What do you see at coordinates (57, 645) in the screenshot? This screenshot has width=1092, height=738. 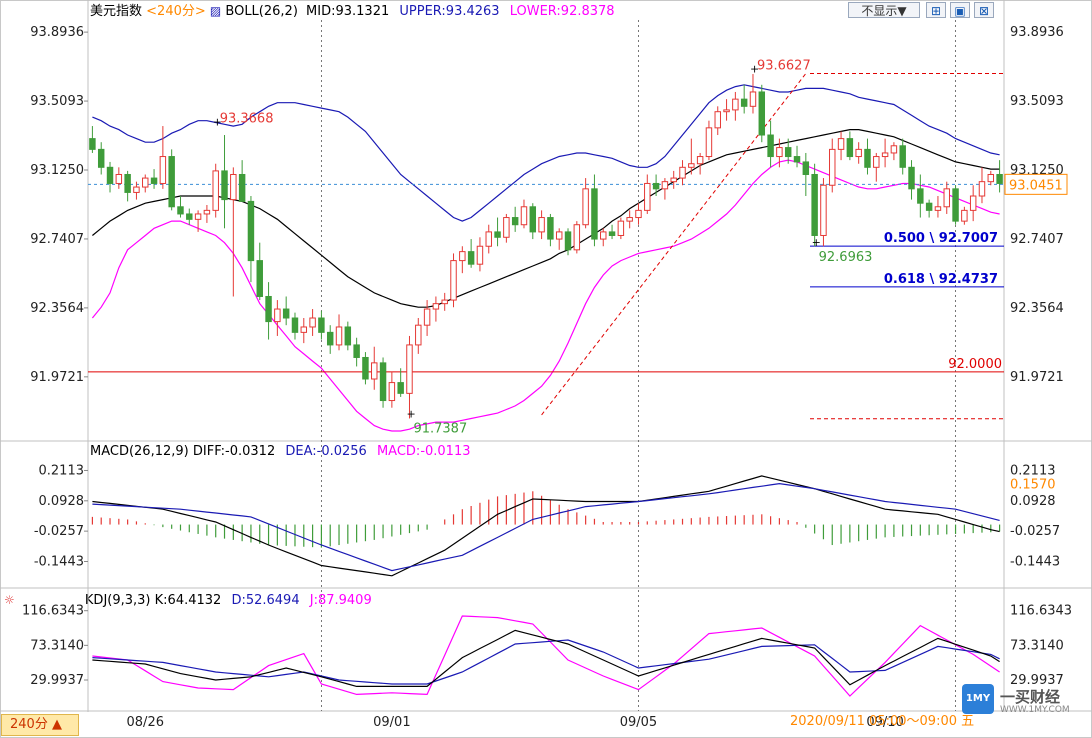 I see `kdj-ytick-left: 73.3140` at bounding box center [57, 645].